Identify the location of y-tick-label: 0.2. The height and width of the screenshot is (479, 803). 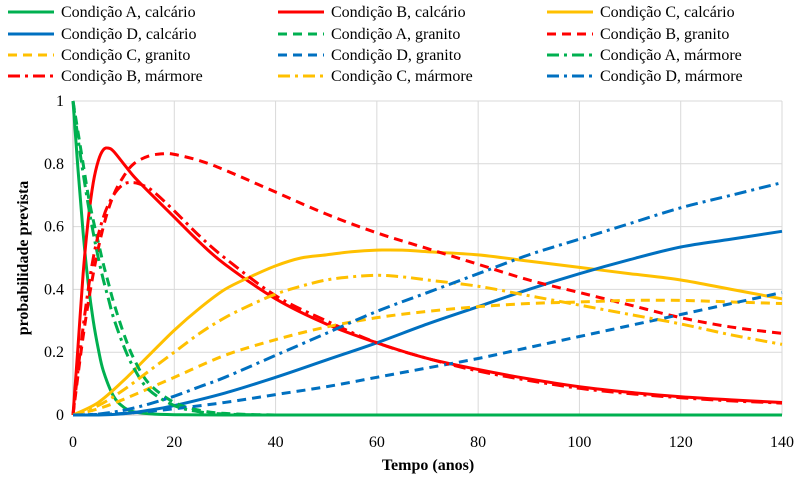
(54, 352).